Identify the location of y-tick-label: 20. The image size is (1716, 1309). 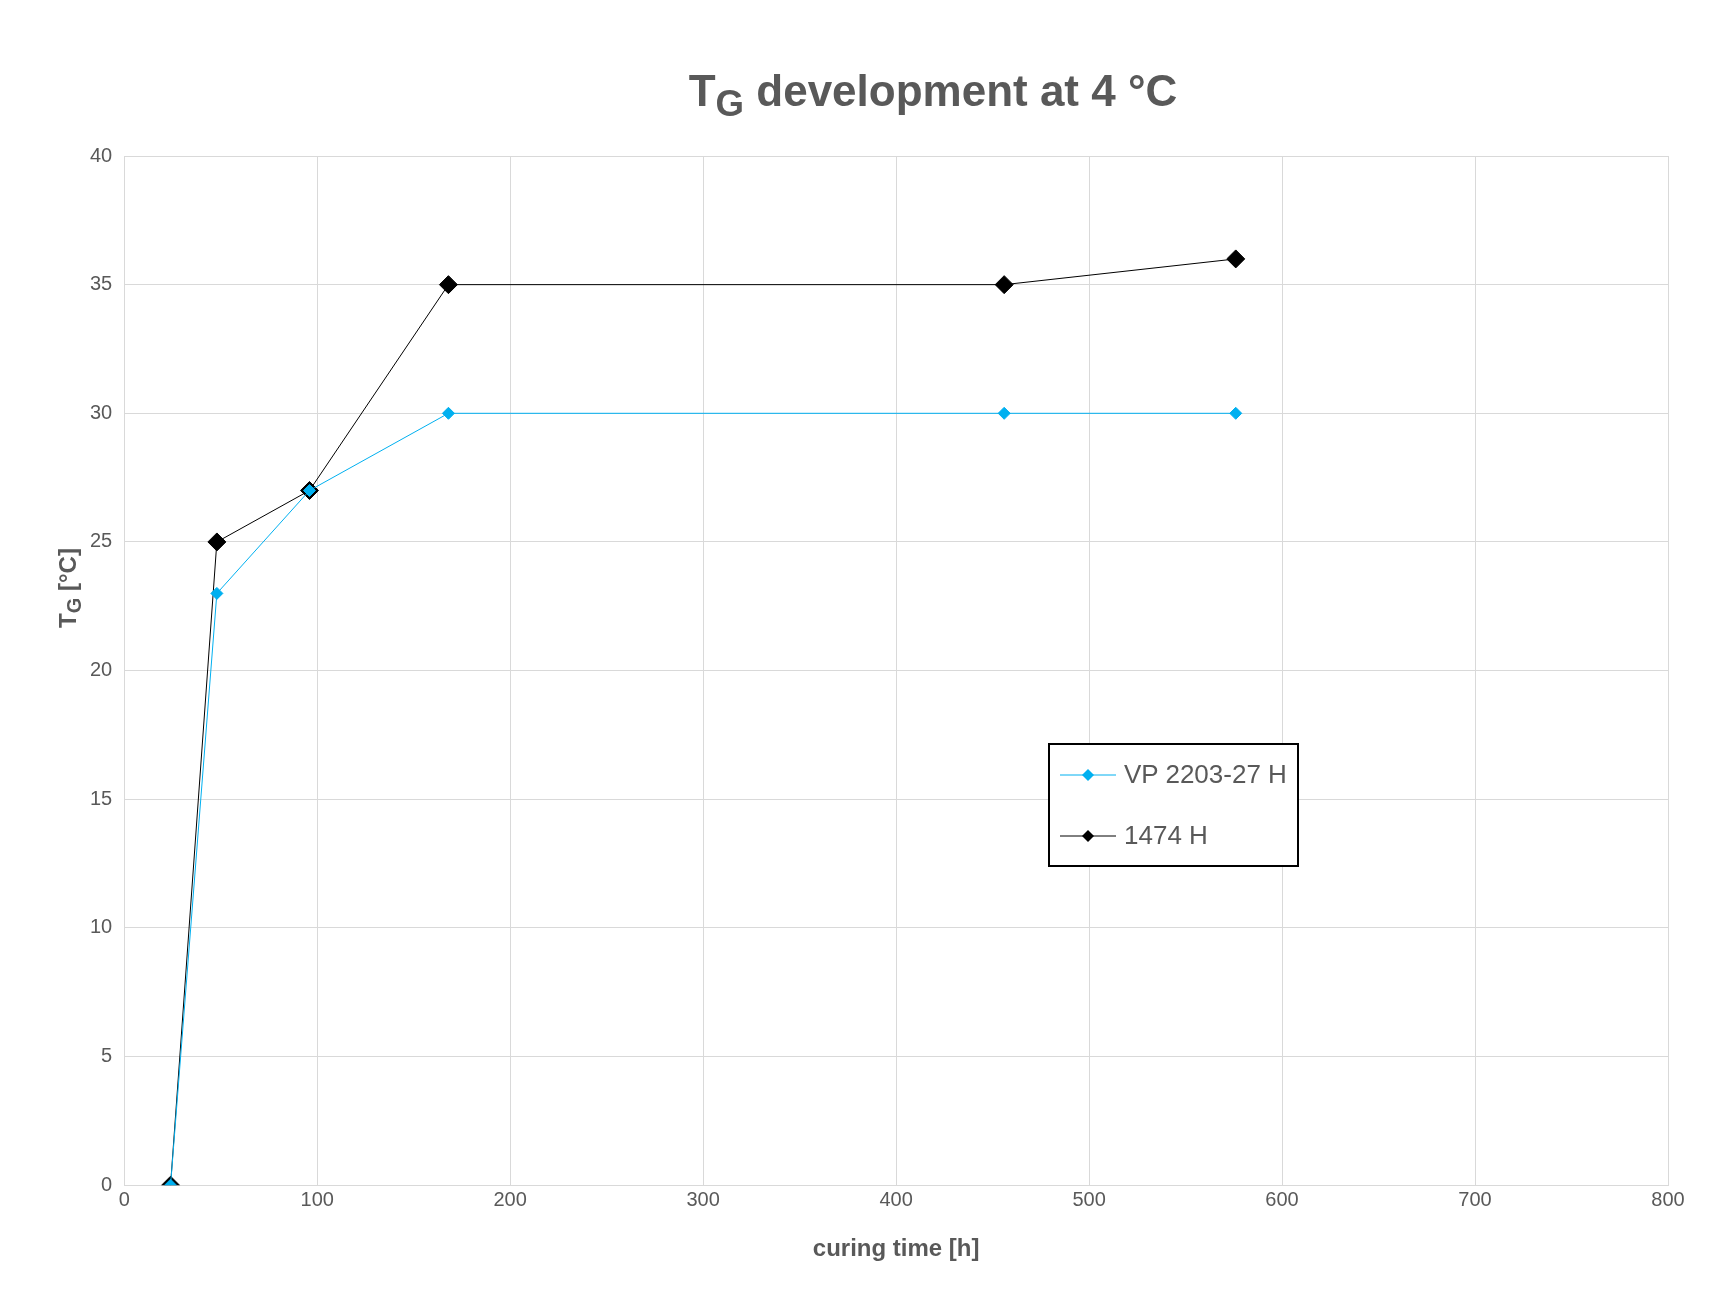
(101, 669).